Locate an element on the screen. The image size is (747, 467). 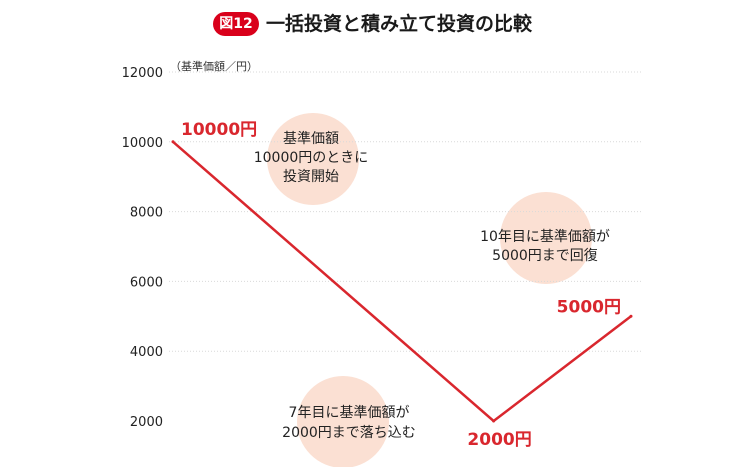
annotation-bubble-recover is located at coordinates (546, 238).